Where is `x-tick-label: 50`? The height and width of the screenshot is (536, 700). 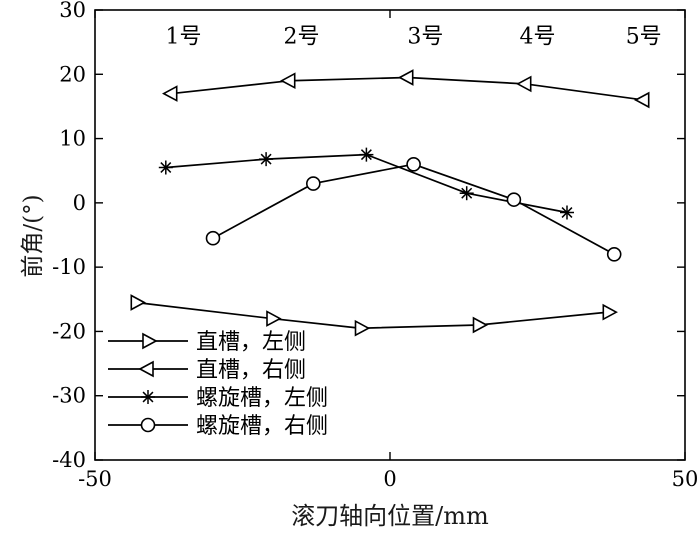
x-tick-label: 50 is located at coordinates (685, 479).